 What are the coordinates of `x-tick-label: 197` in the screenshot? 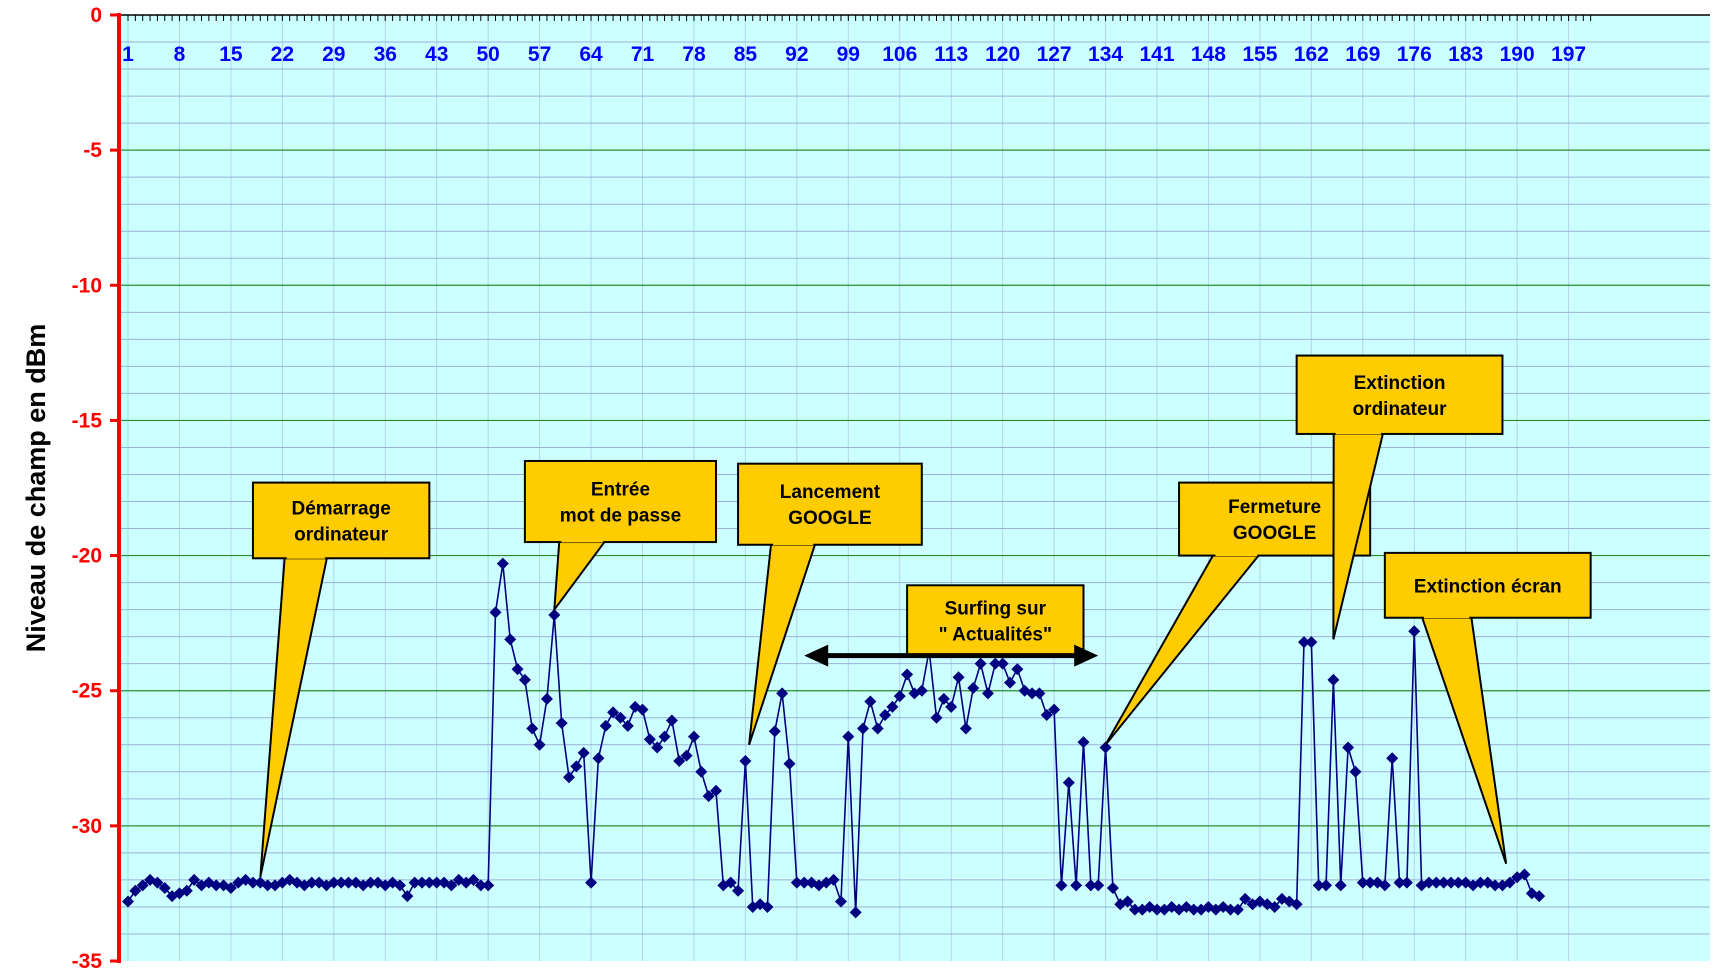 It's located at (1568, 54).